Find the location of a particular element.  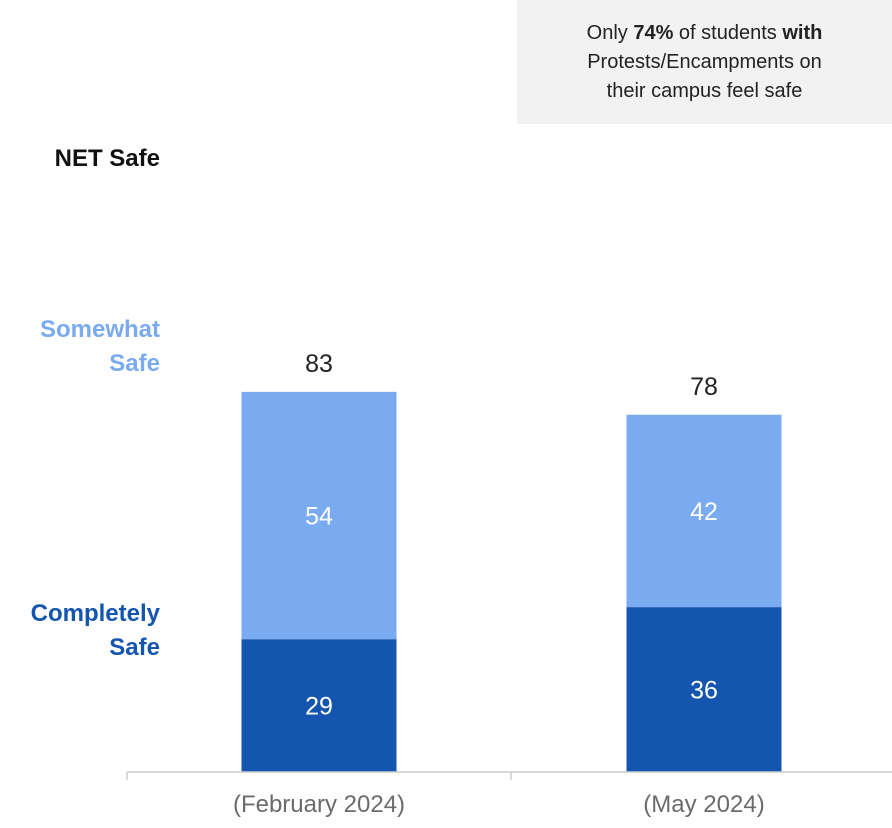

data-label: 36 is located at coordinates (704, 691).